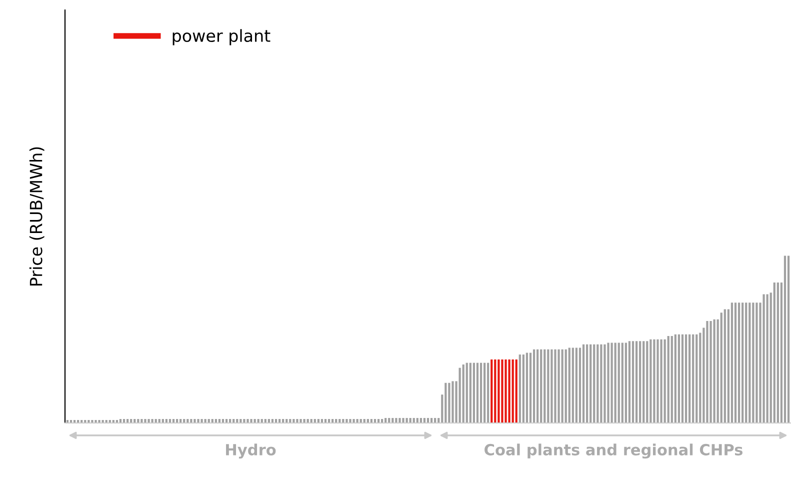 The width and height of the screenshot is (791, 478). What do you see at coordinates (36, 216) in the screenshot?
I see `y-axis-title: Price (RUB/MWh)` at bounding box center [36, 216].